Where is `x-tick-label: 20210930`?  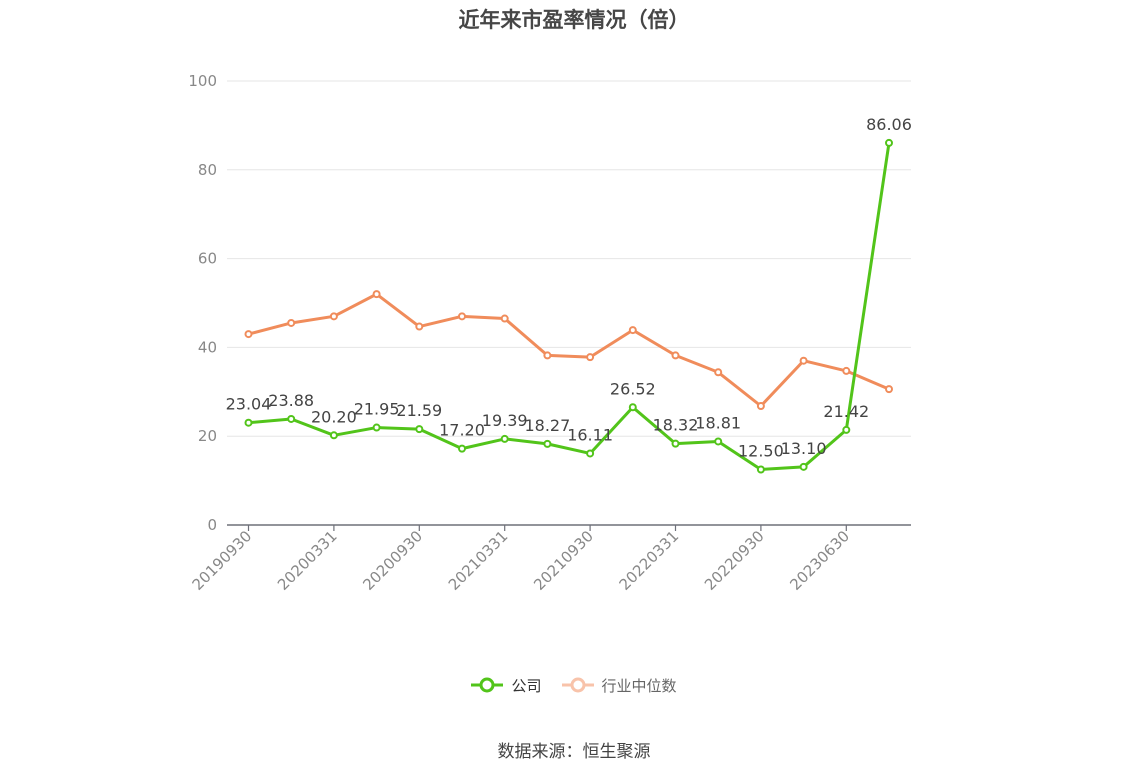 x-tick-label: 20210930 is located at coordinates (563, 560).